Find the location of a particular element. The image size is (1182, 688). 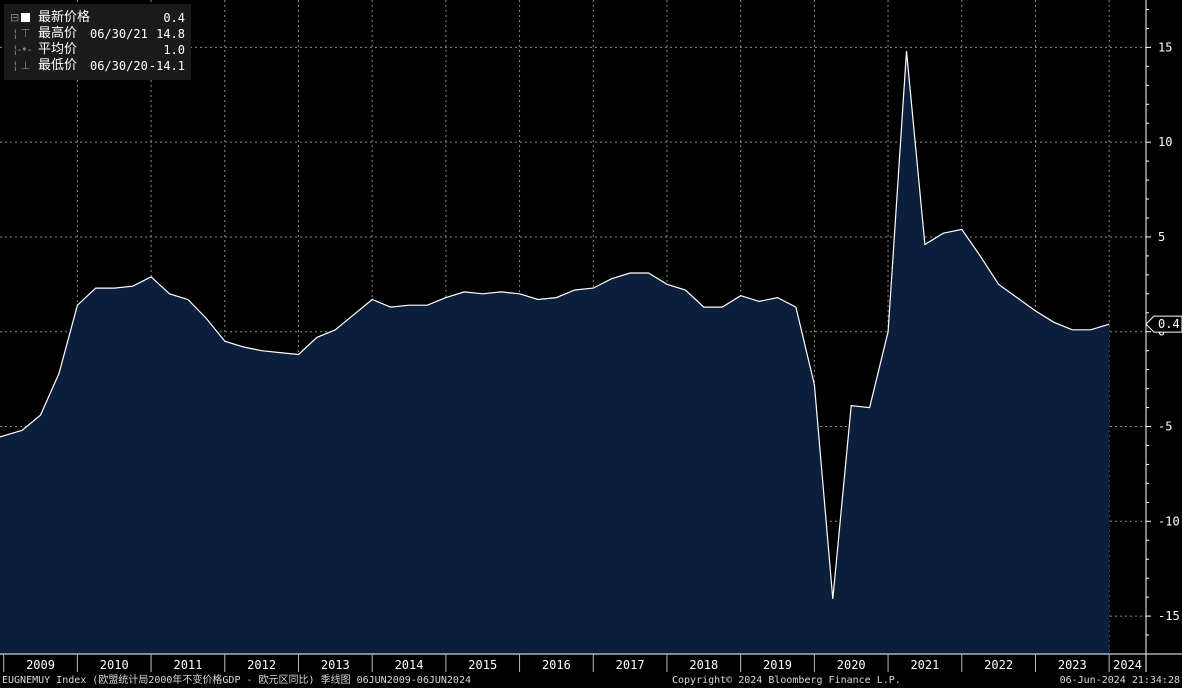

legend-row-avg: ¦-•- 平均价 1.0 is located at coordinates (97, 50).